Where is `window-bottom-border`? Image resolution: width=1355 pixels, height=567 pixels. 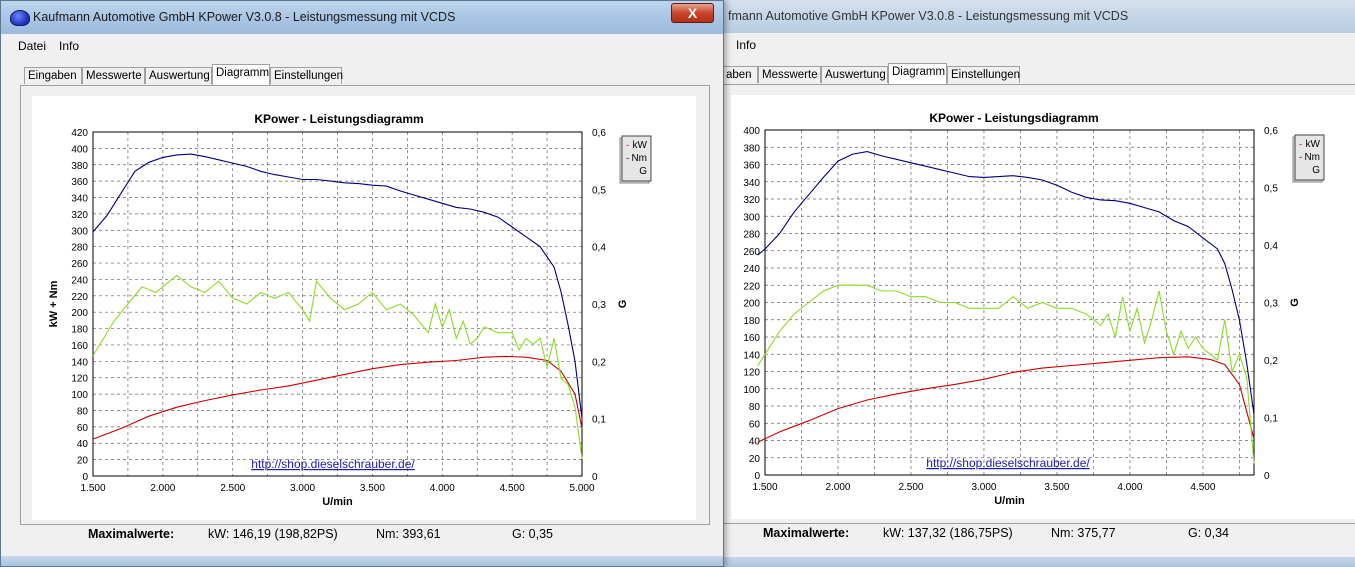
window-bottom-border is located at coordinates (1039, 562).